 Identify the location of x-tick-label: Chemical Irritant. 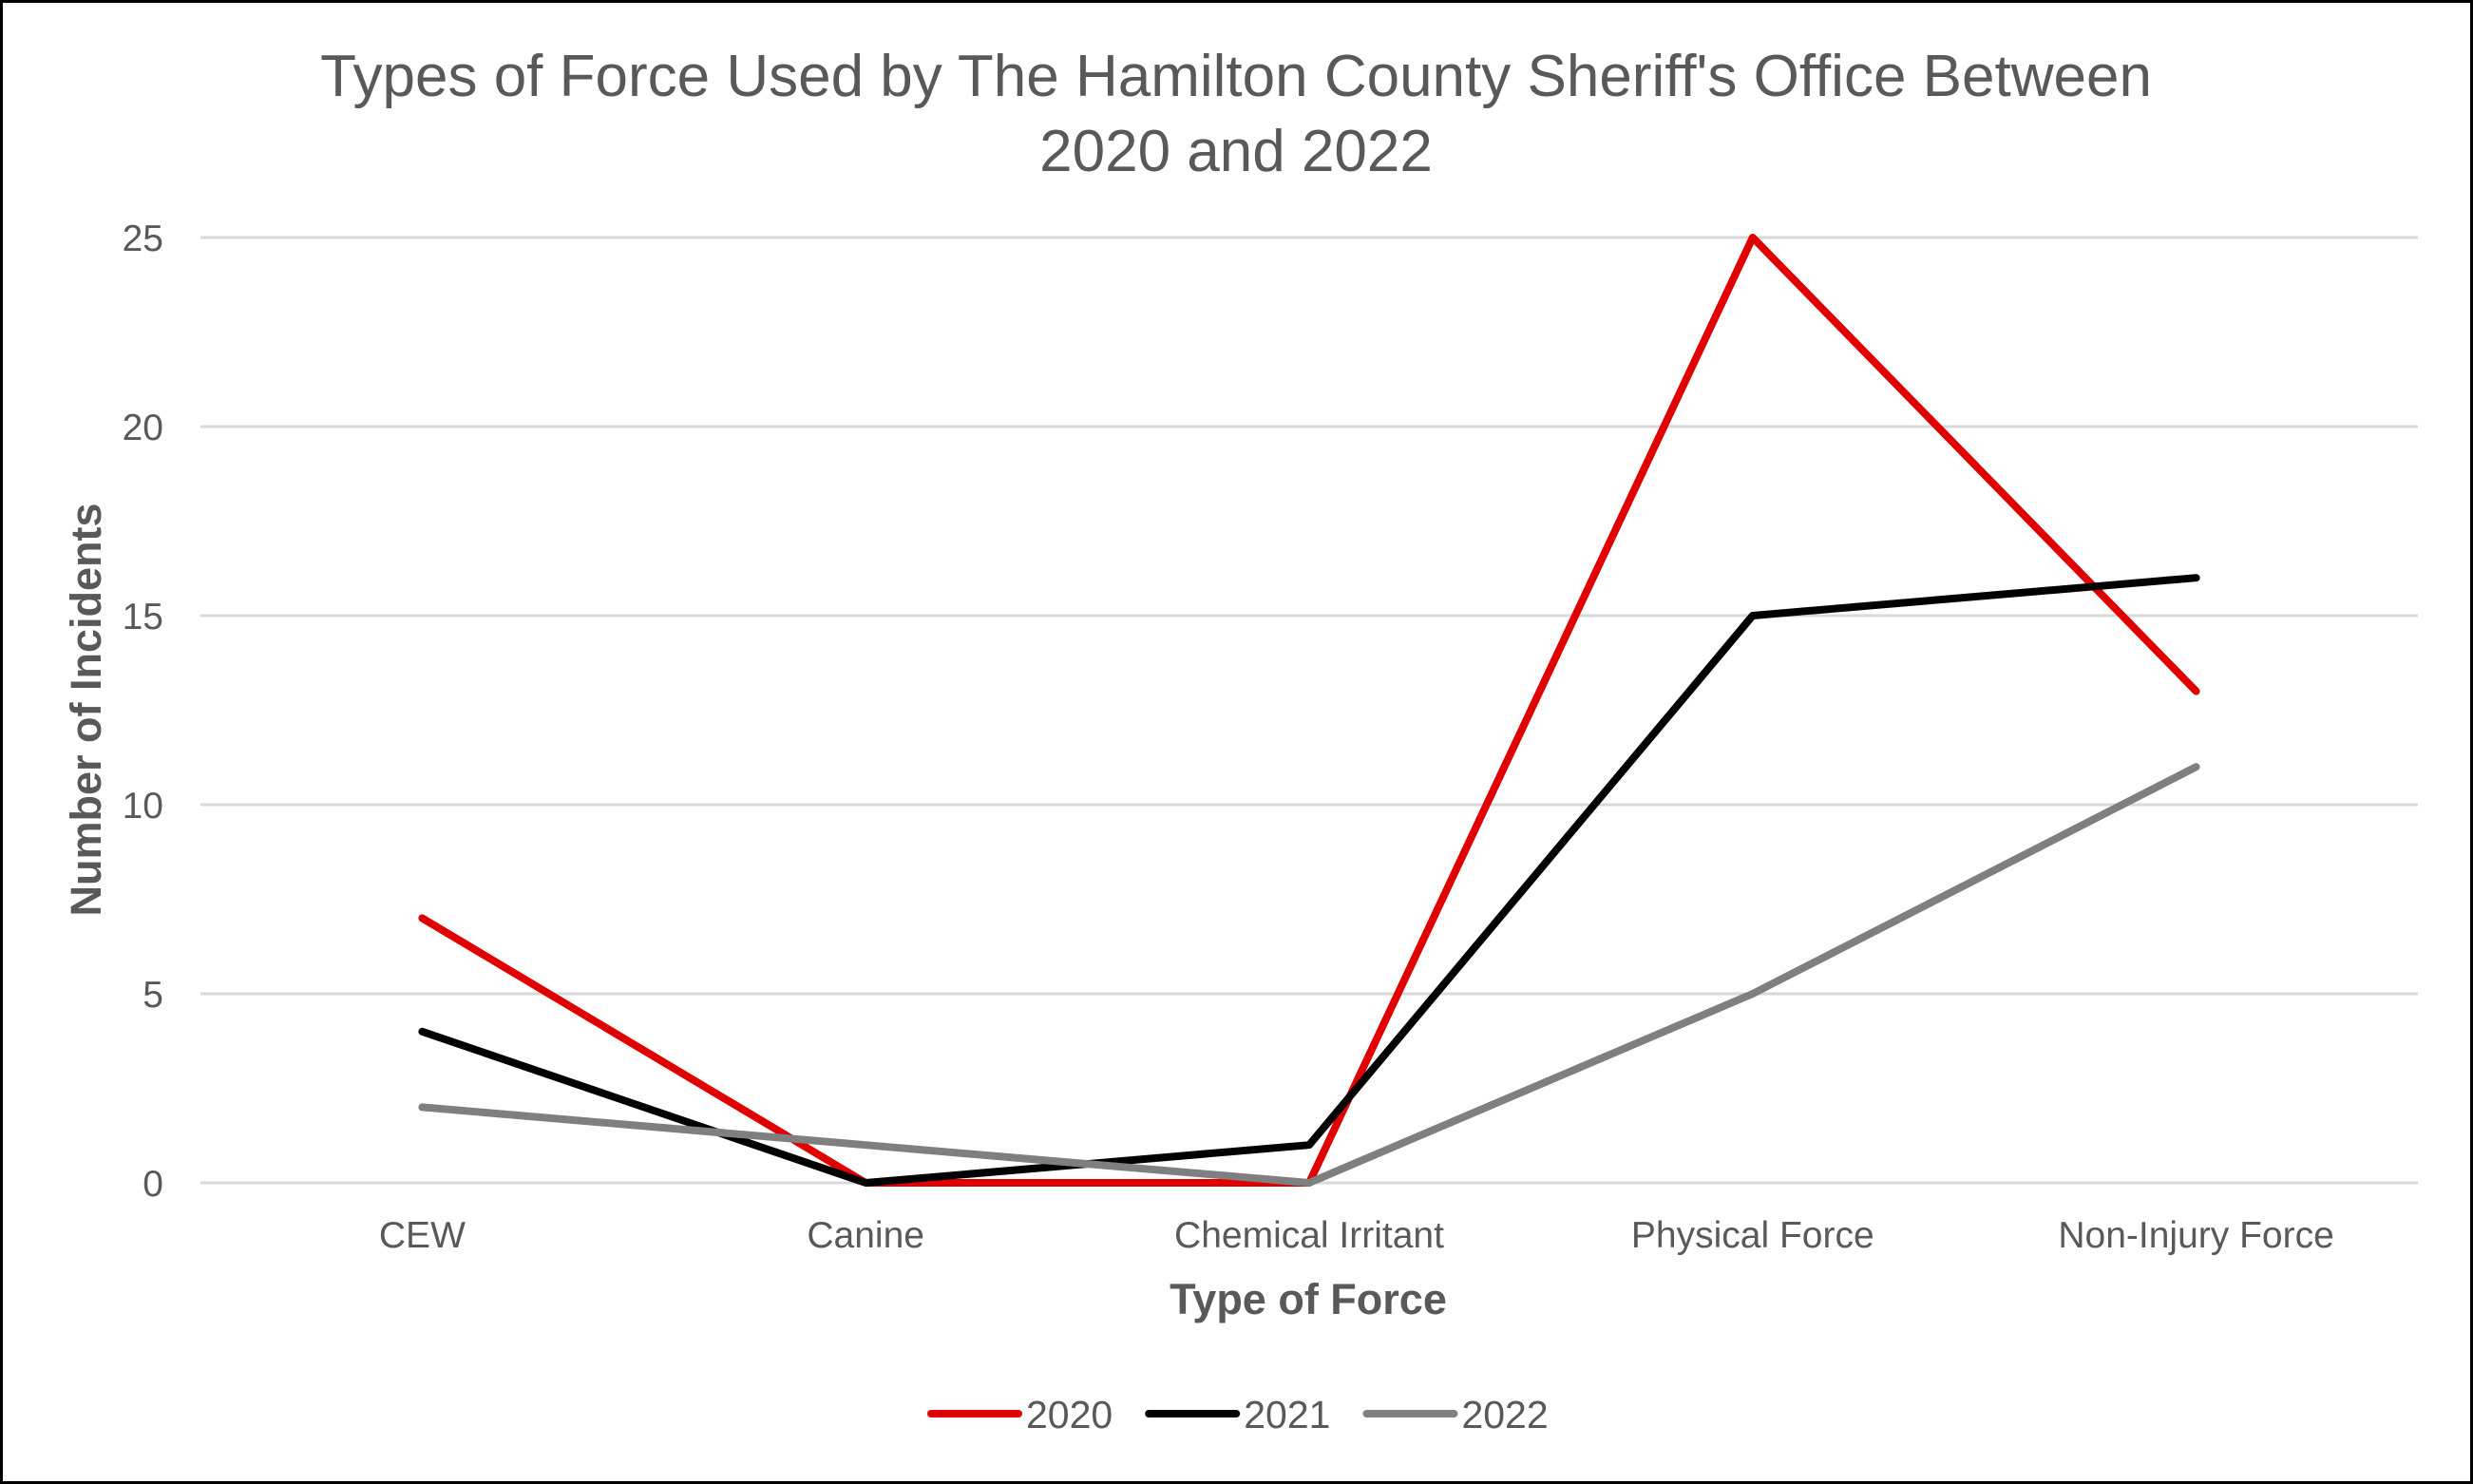
(1309, 1235).